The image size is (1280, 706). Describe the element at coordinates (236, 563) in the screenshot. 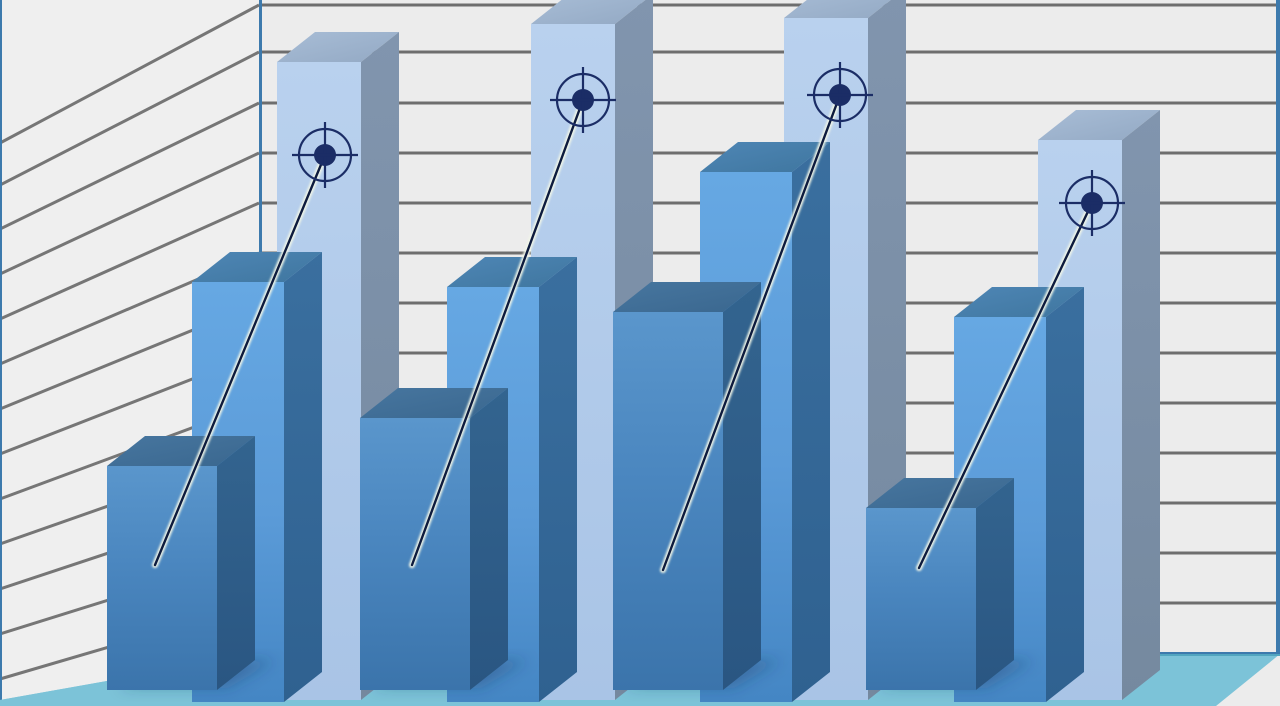

I see `bar-front-1-side` at that location.